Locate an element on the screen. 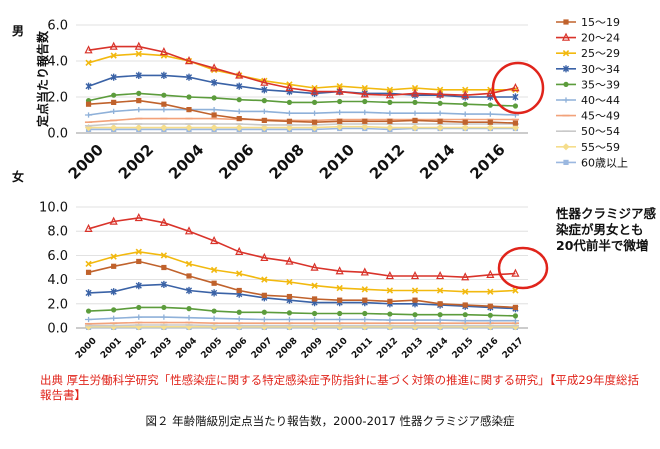 This screenshot has height=449, width=660. x-tick-label: 2010 is located at coordinates (337, 162).